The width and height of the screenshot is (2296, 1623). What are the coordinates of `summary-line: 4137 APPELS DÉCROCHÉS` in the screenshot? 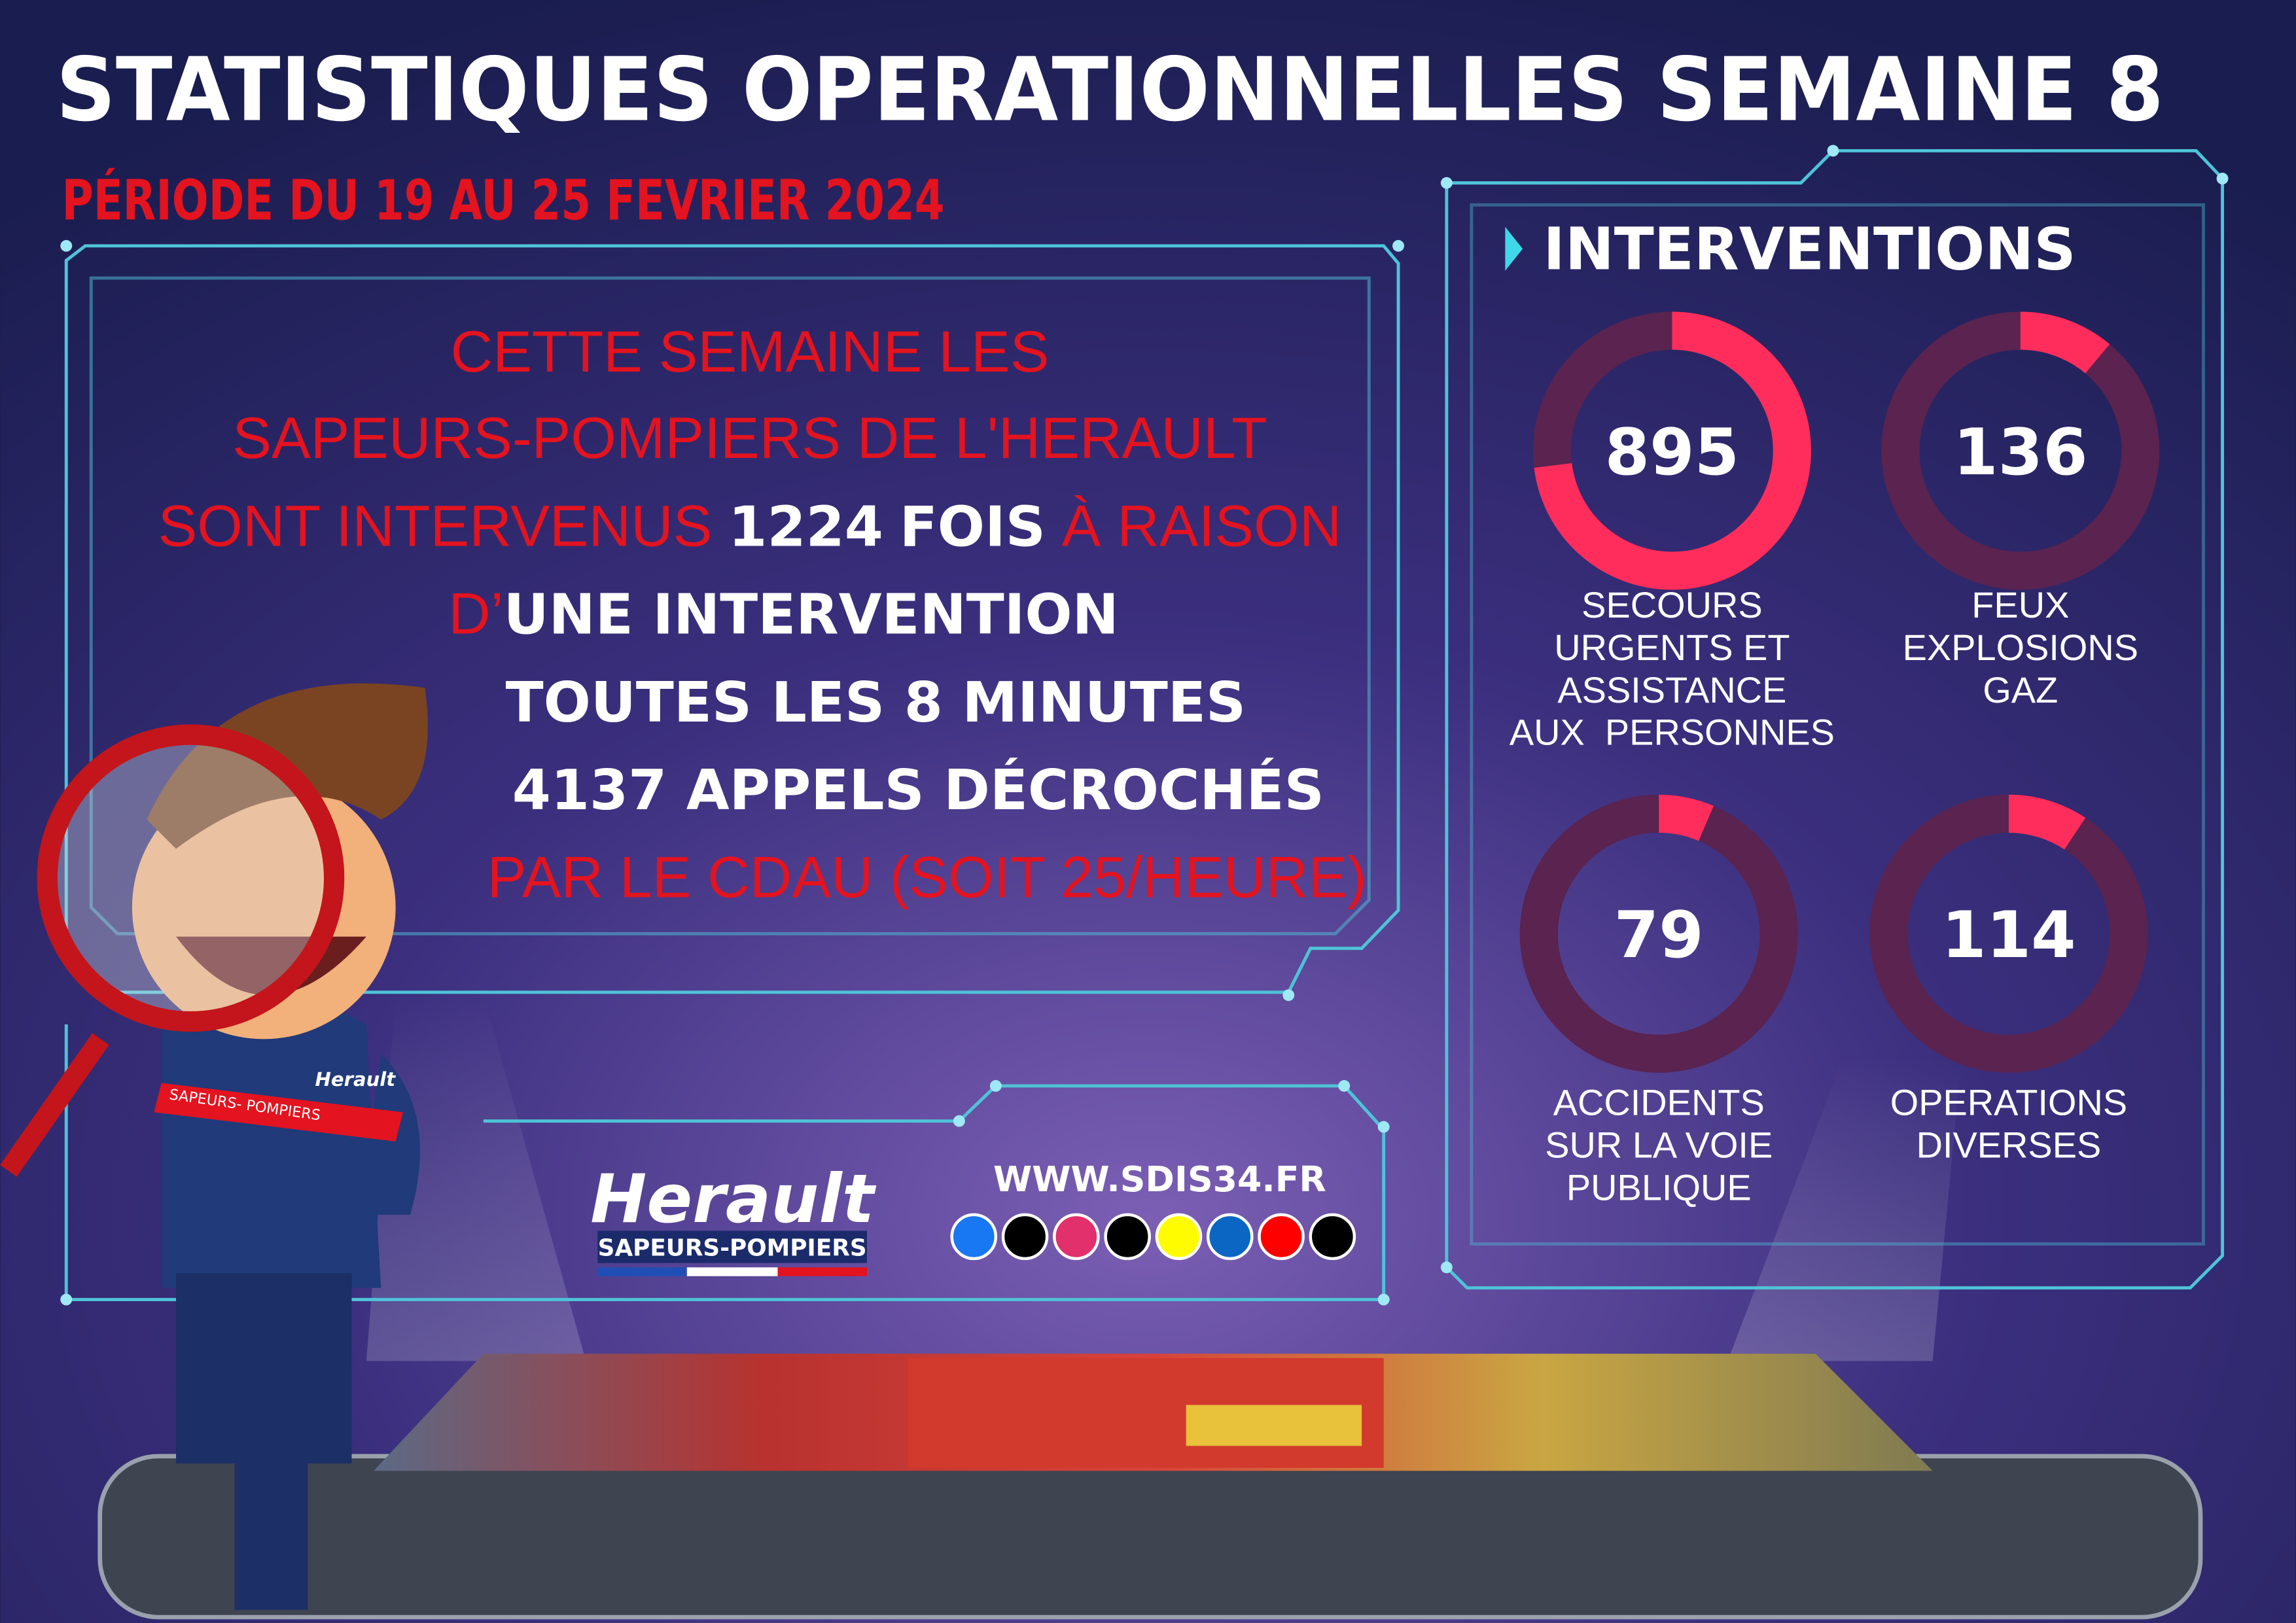 It's located at (918, 790).